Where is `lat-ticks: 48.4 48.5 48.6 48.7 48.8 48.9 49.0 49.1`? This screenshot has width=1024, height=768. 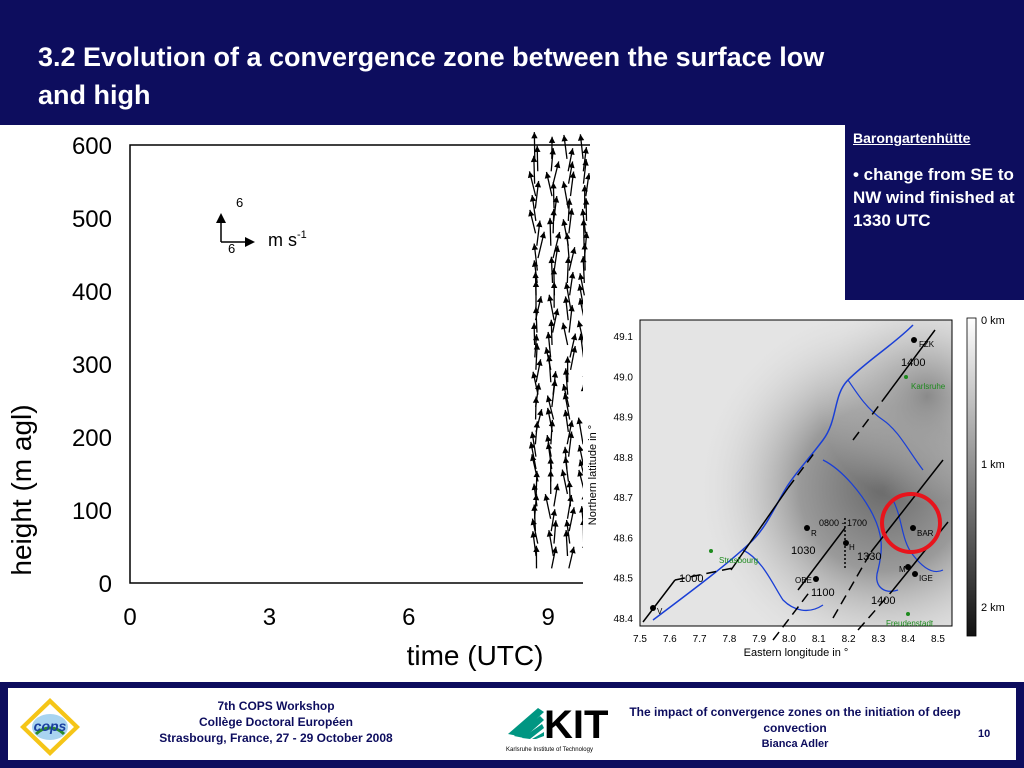 lat-ticks: 48.4 48.5 48.6 48.7 48.8 48.9 49.0 49.1 is located at coordinates (624, 478).